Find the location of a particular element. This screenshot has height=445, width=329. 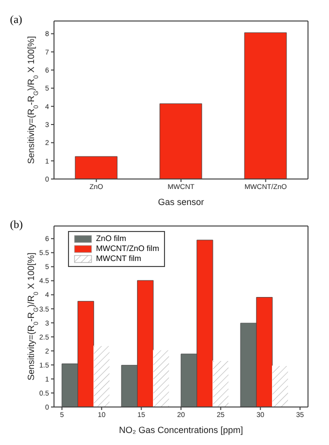

x-axis-title: Gas sensor is located at coordinates (181, 202).